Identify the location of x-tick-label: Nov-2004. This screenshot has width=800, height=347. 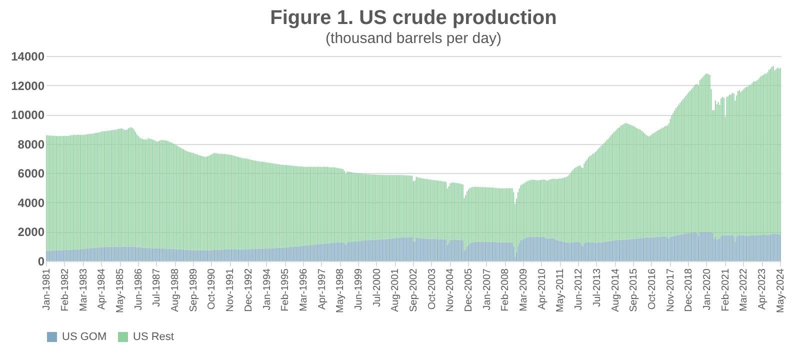
(450, 290).